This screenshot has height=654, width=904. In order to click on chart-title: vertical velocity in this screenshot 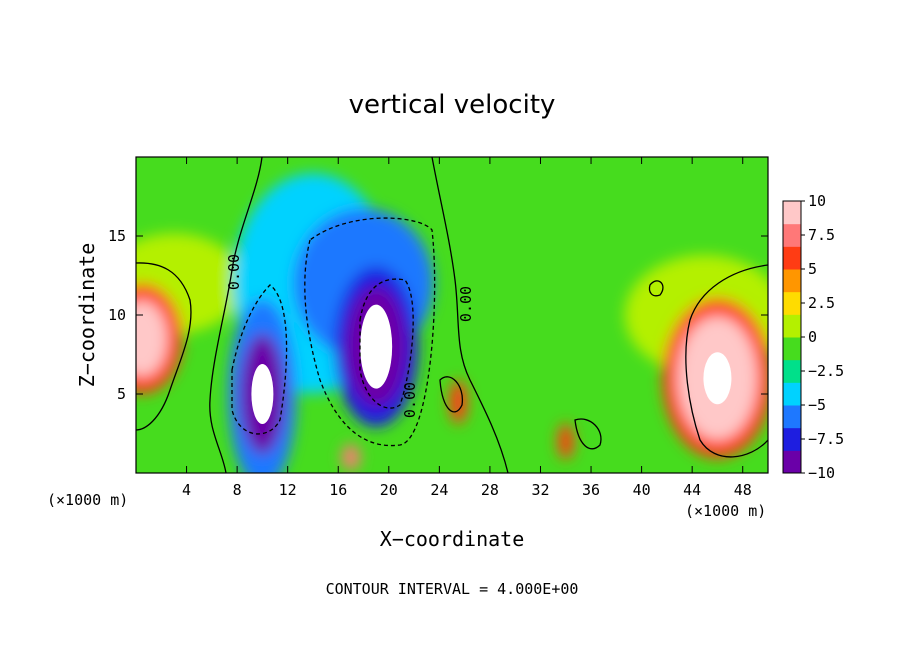, I will do `click(452, 105)`.